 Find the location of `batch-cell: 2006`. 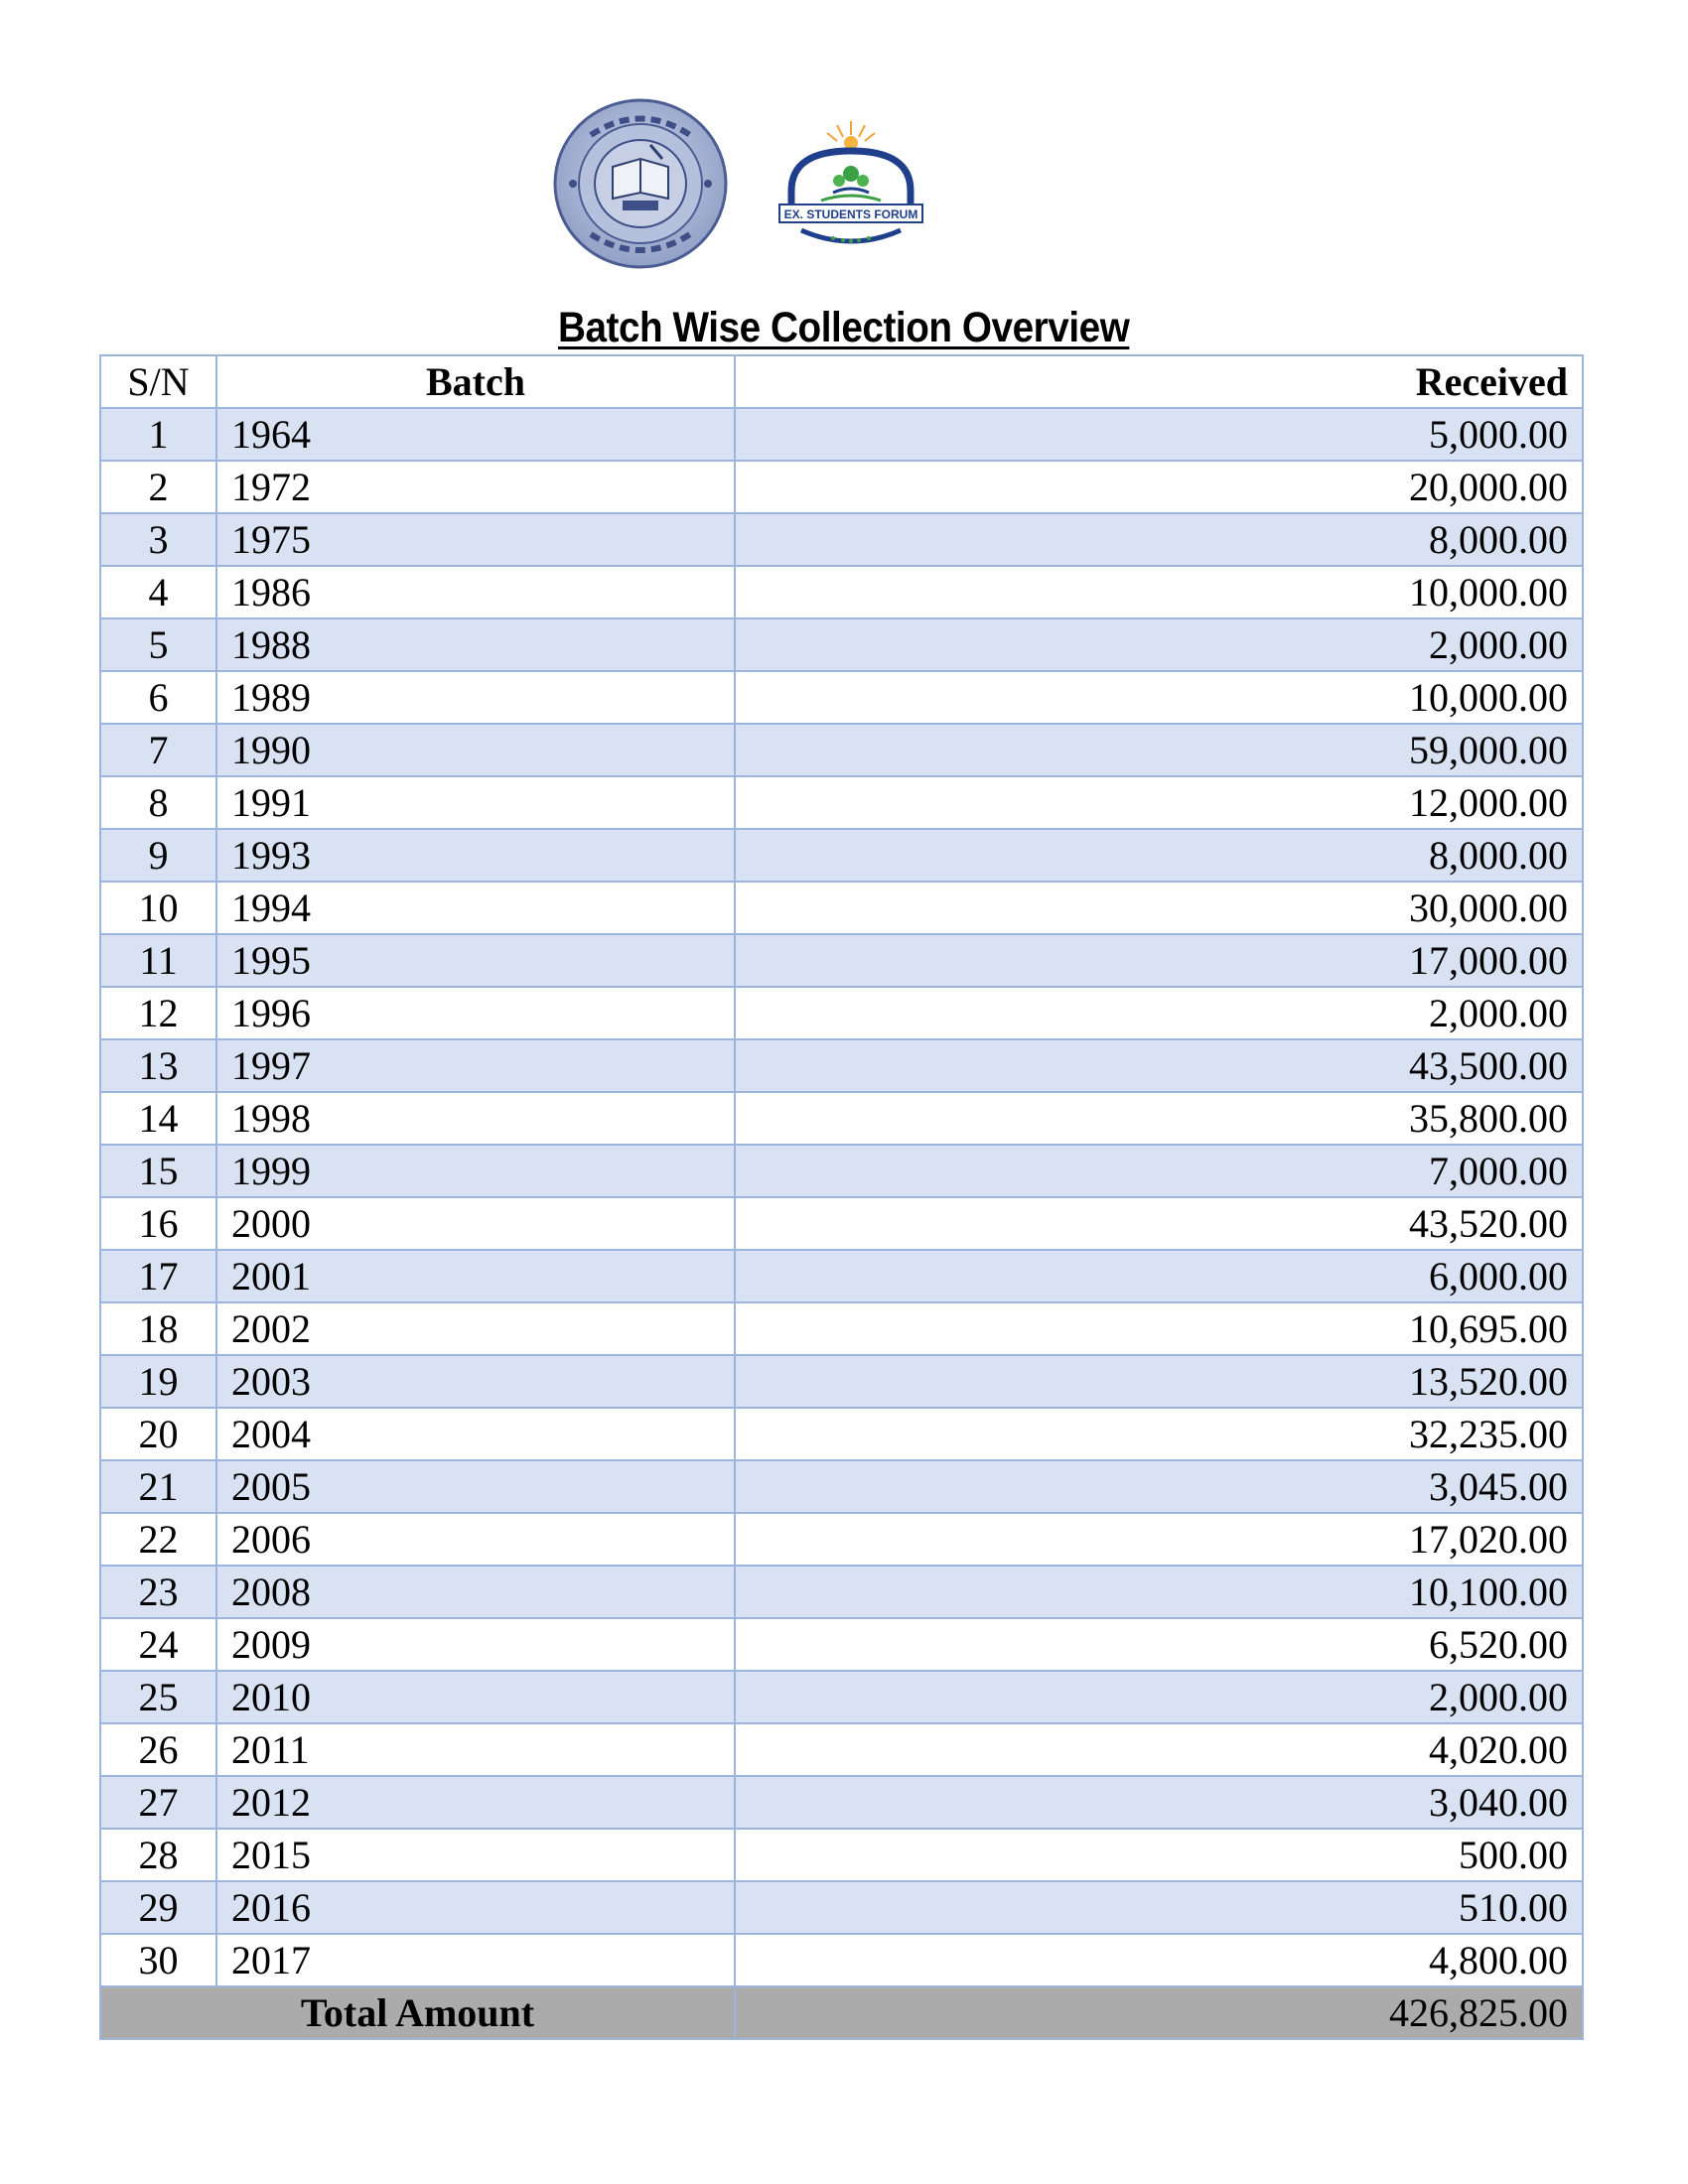

batch-cell: 2006 is located at coordinates (475, 1539).